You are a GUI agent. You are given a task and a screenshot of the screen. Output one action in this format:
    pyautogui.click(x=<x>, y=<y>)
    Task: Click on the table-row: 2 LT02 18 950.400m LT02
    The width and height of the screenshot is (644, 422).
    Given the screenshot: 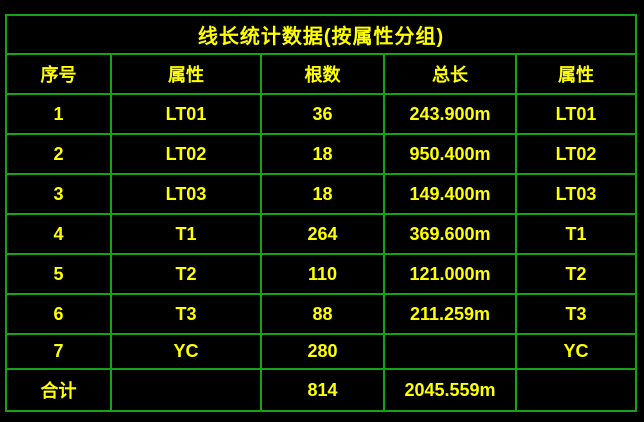 What is the action you would take?
    pyautogui.click(x=321, y=154)
    